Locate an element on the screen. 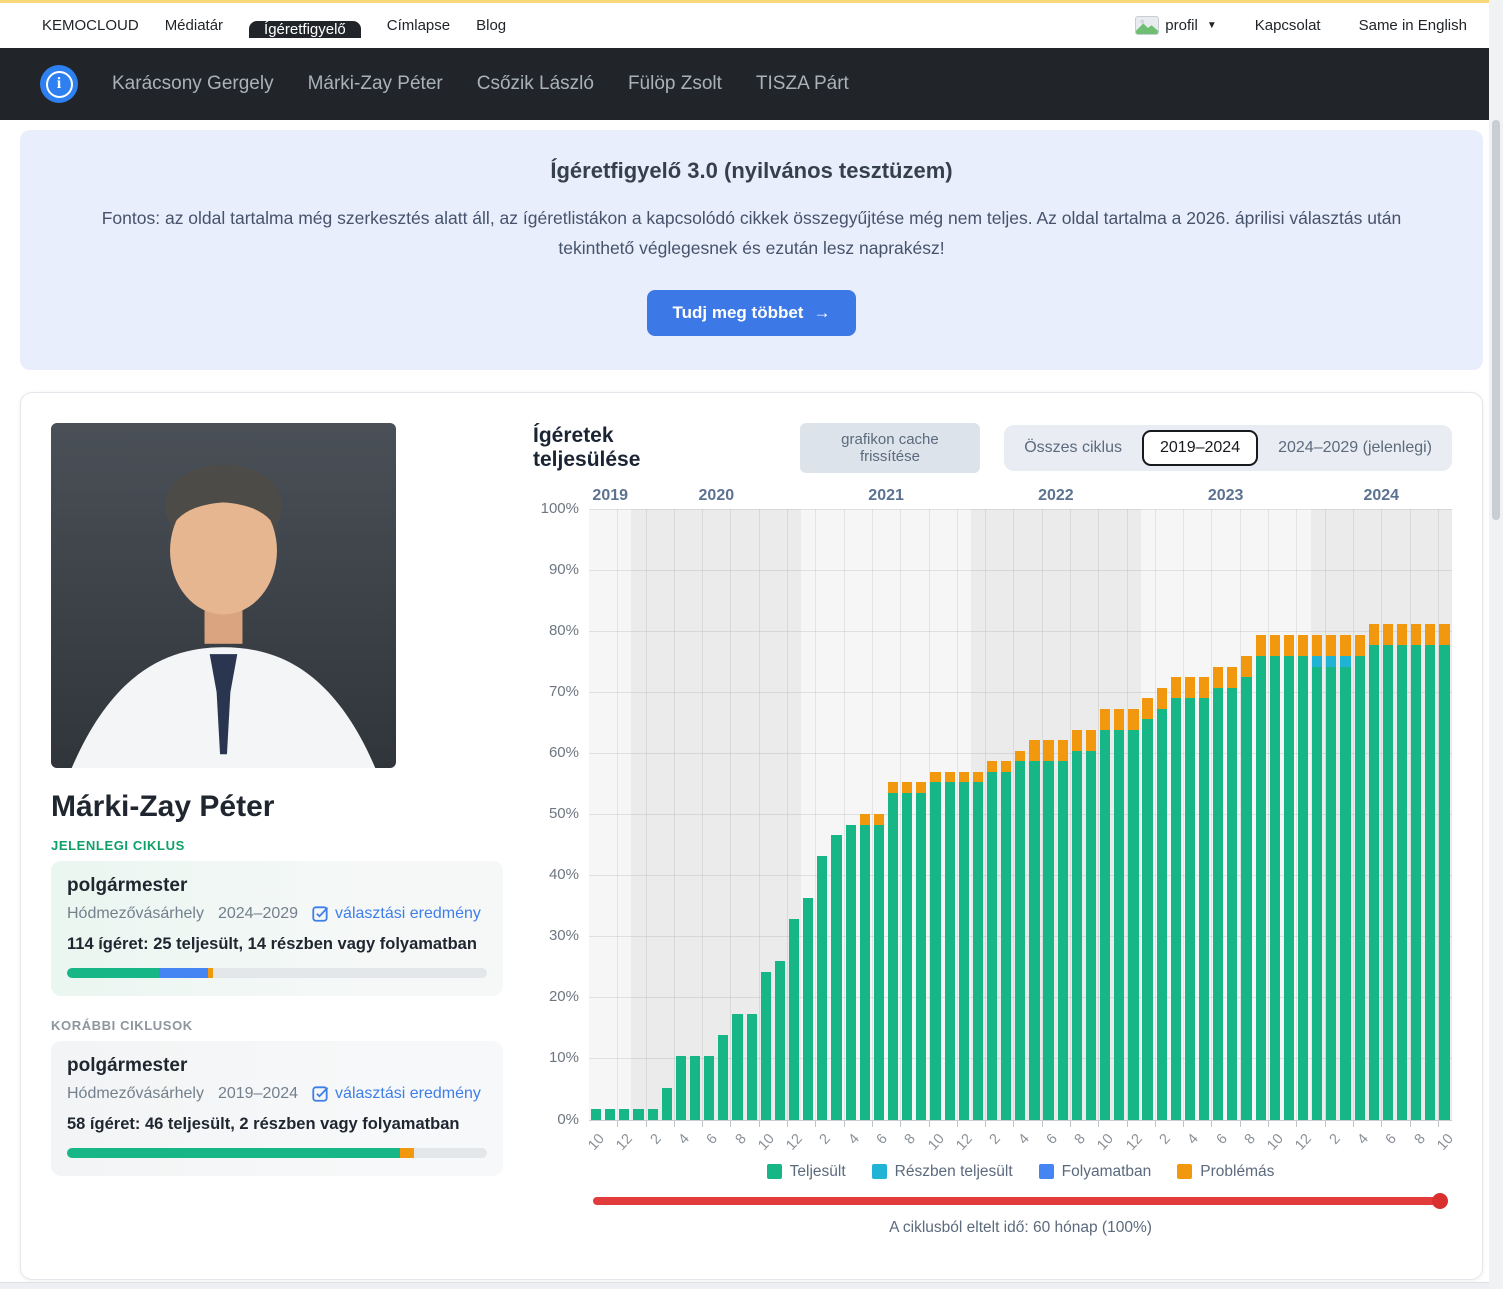  subnav-link-karacsony: Karácsony Gergely is located at coordinates (193, 83).